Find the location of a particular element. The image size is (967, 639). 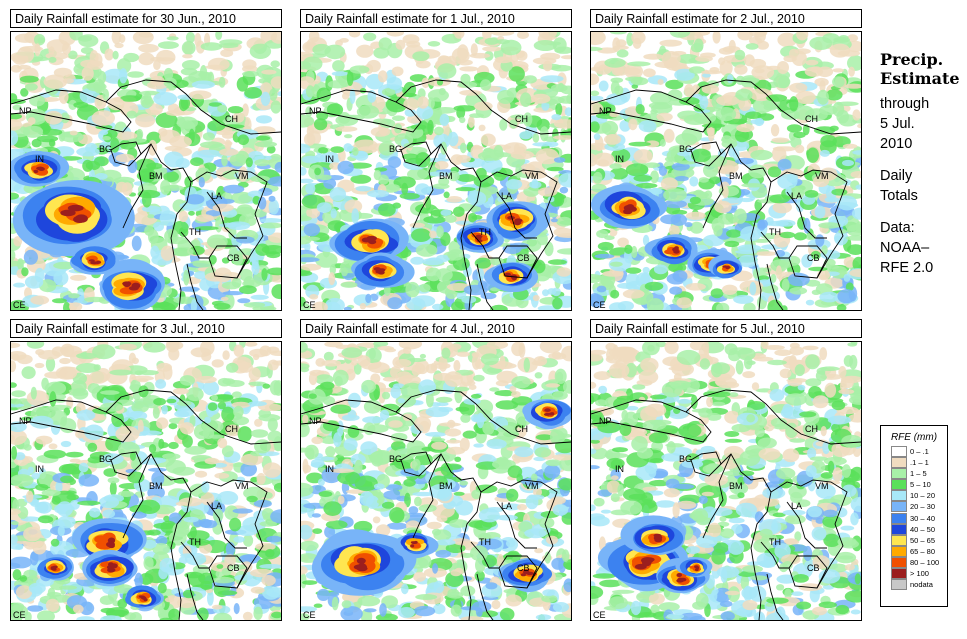

country-label-vm: VM is located at coordinates (822, 176).